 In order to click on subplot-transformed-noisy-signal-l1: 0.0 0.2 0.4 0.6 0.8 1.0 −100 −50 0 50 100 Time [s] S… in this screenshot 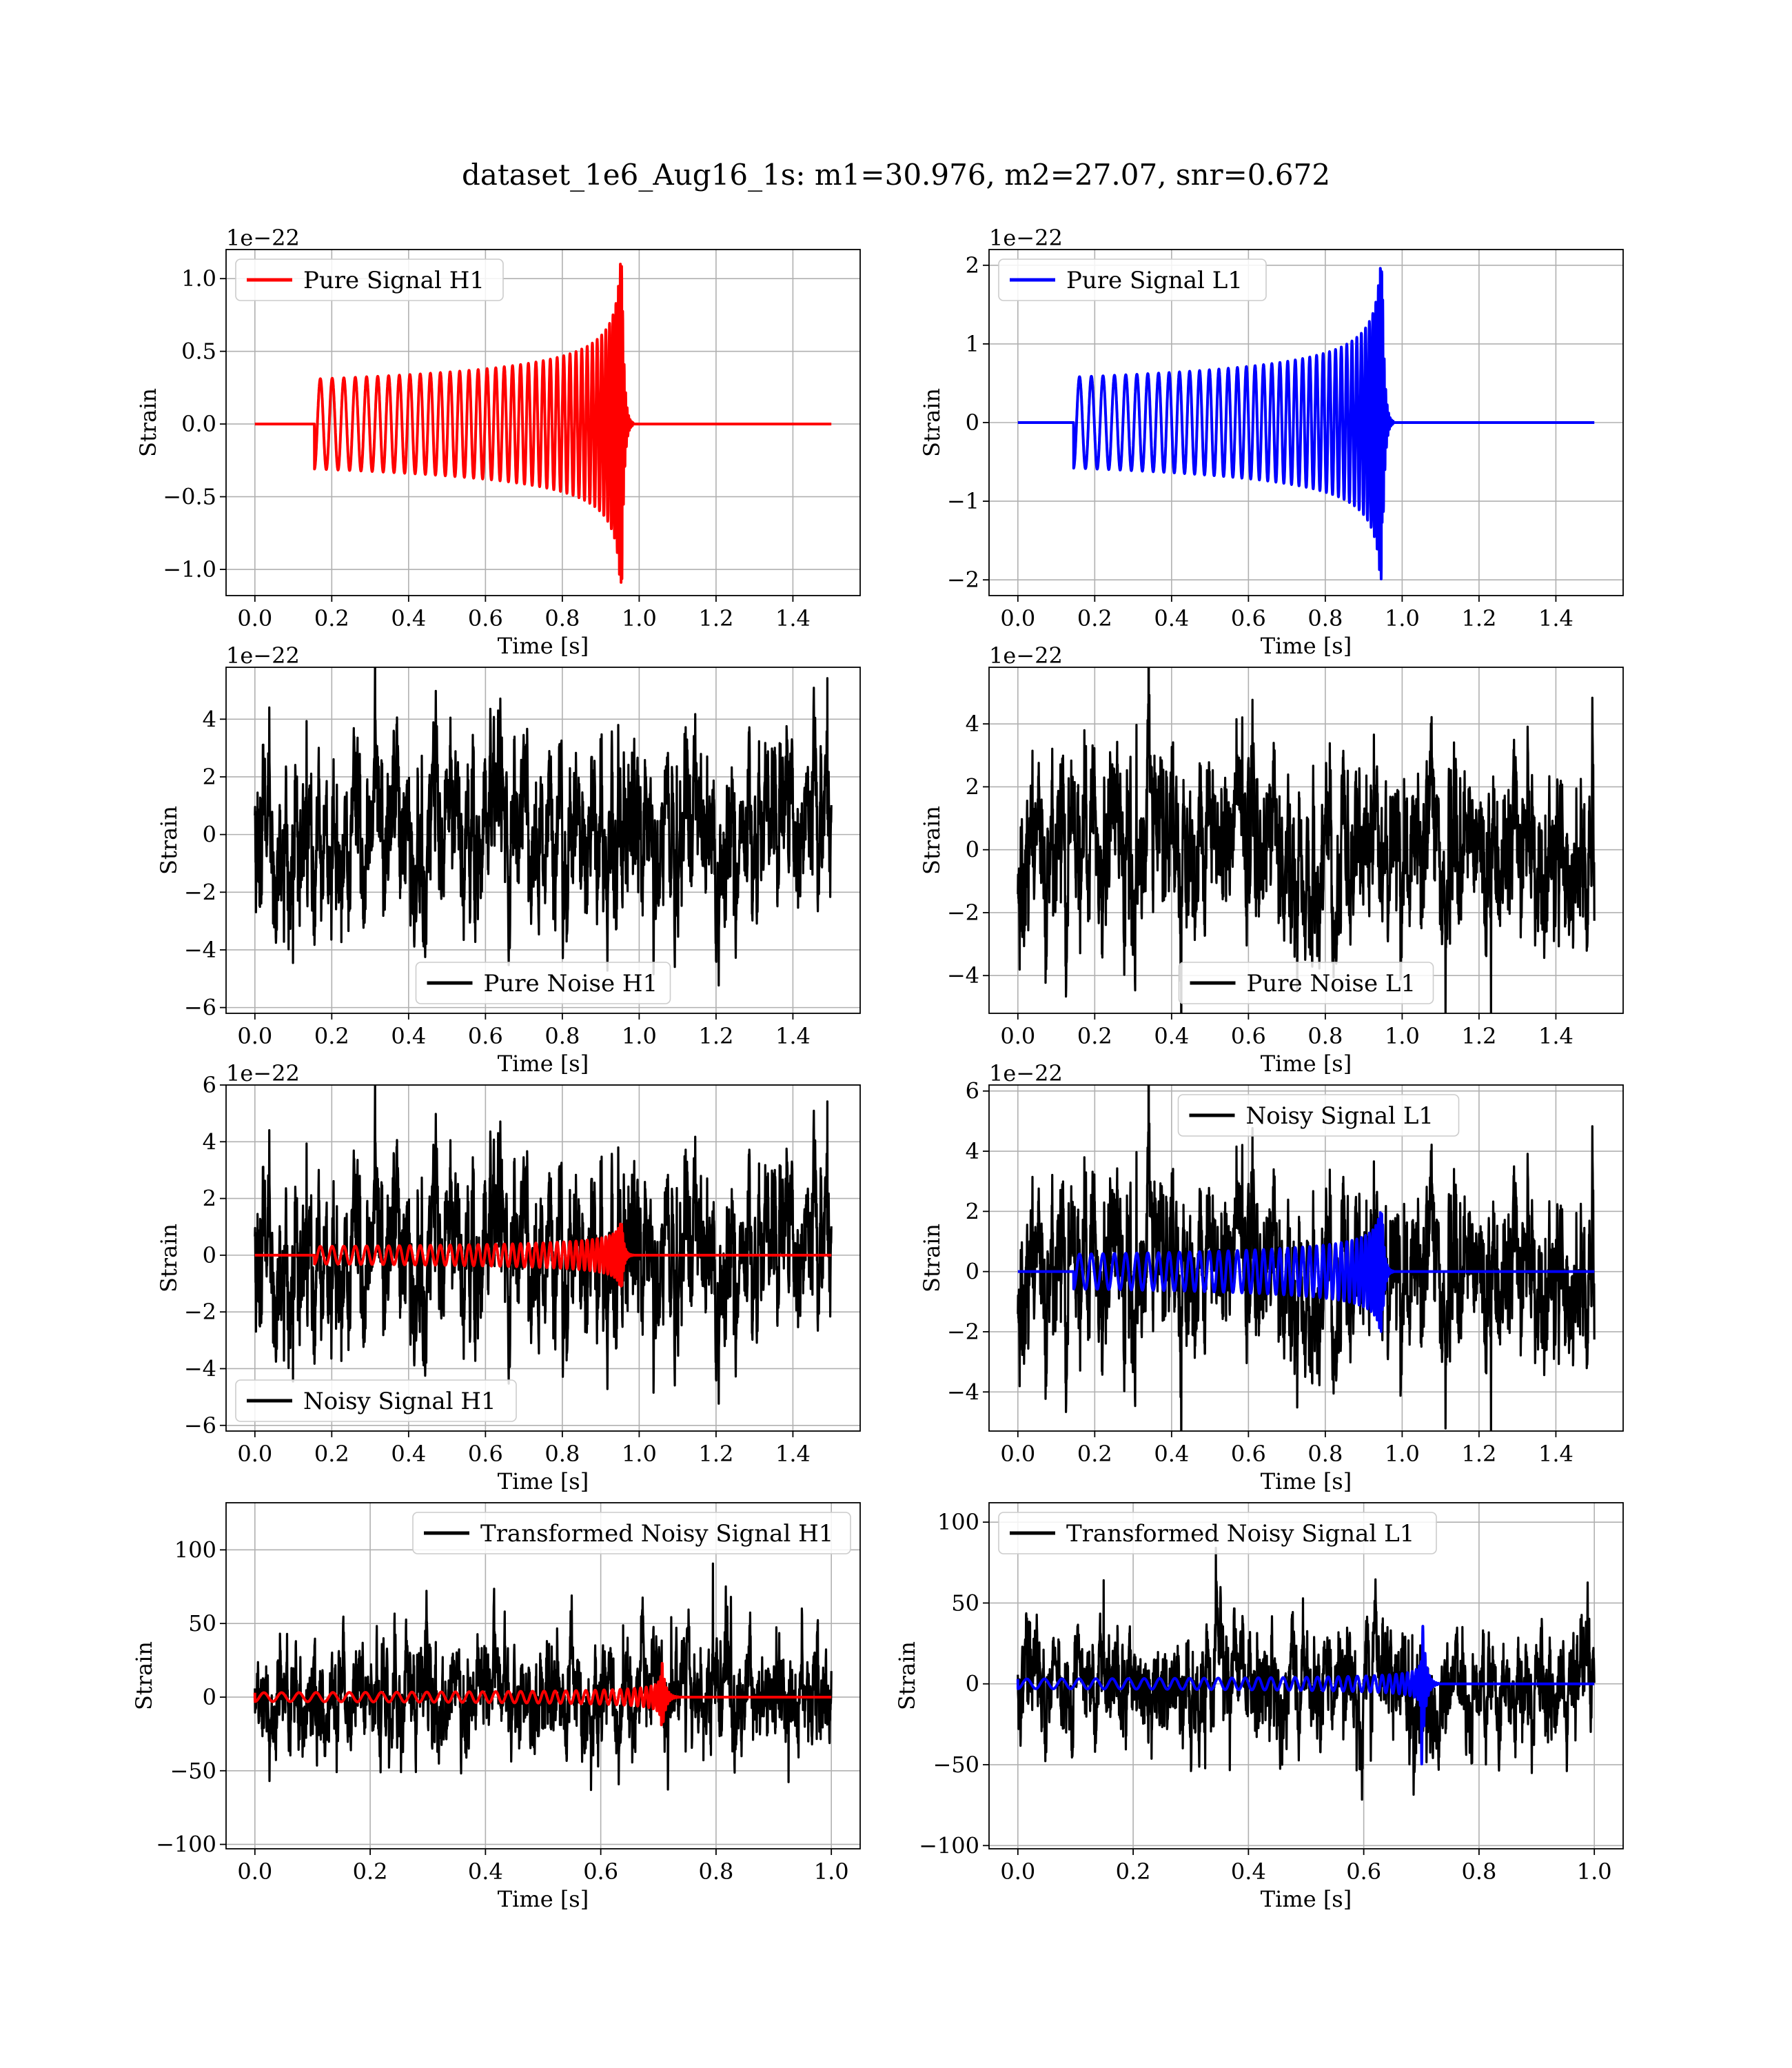, I will do `click(1259, 1707)`.